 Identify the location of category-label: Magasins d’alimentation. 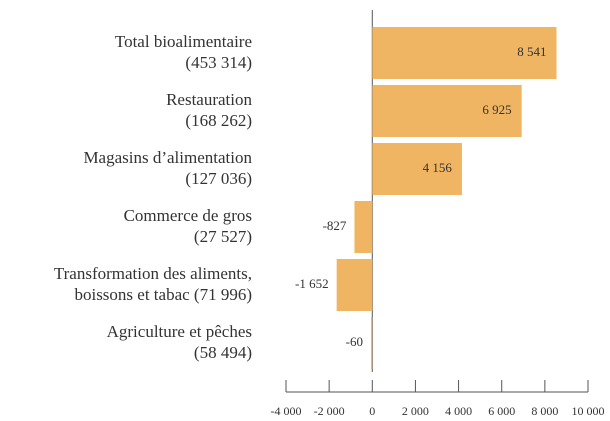
(167, 157).